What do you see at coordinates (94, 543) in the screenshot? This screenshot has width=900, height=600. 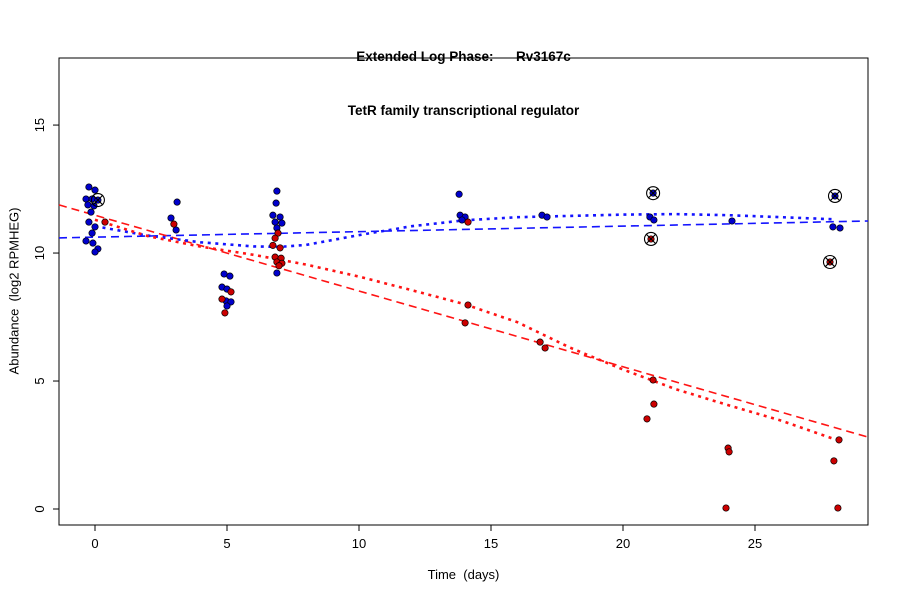 I see `x-tick-label: 0` at bounding box center [94, 543].